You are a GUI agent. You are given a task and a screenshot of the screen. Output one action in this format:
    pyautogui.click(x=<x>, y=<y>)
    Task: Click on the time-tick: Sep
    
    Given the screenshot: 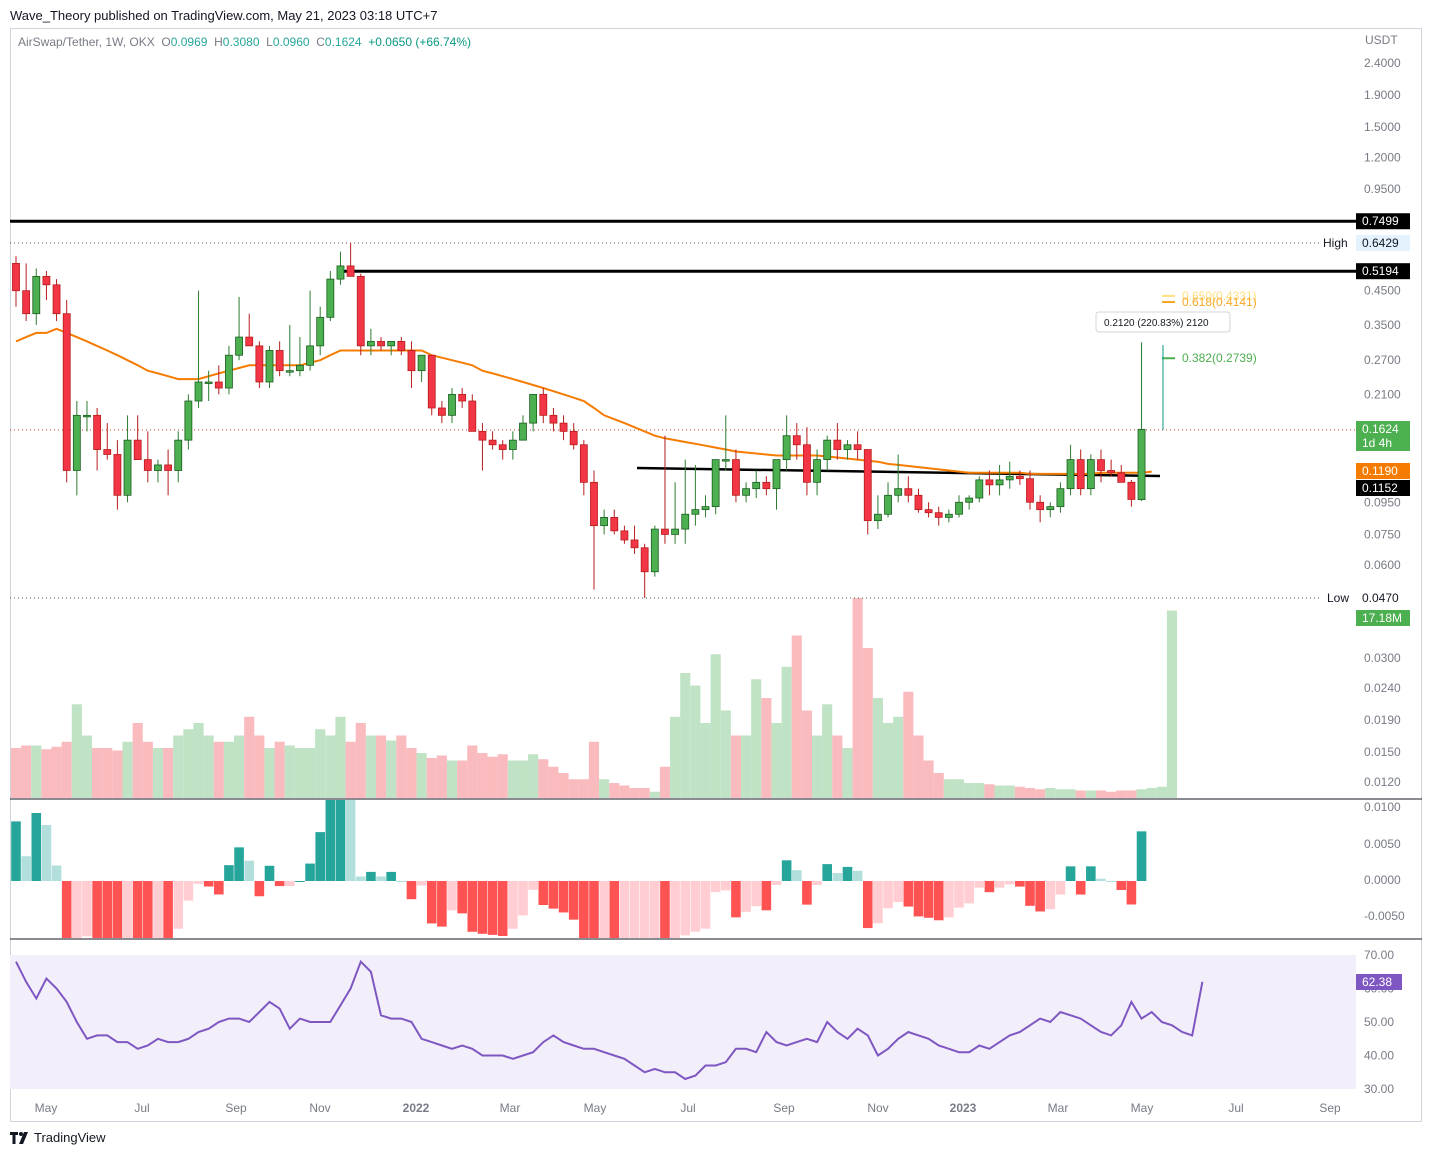 What is the action you would take?
    pyautogui.click(x=784, y=1108)
    